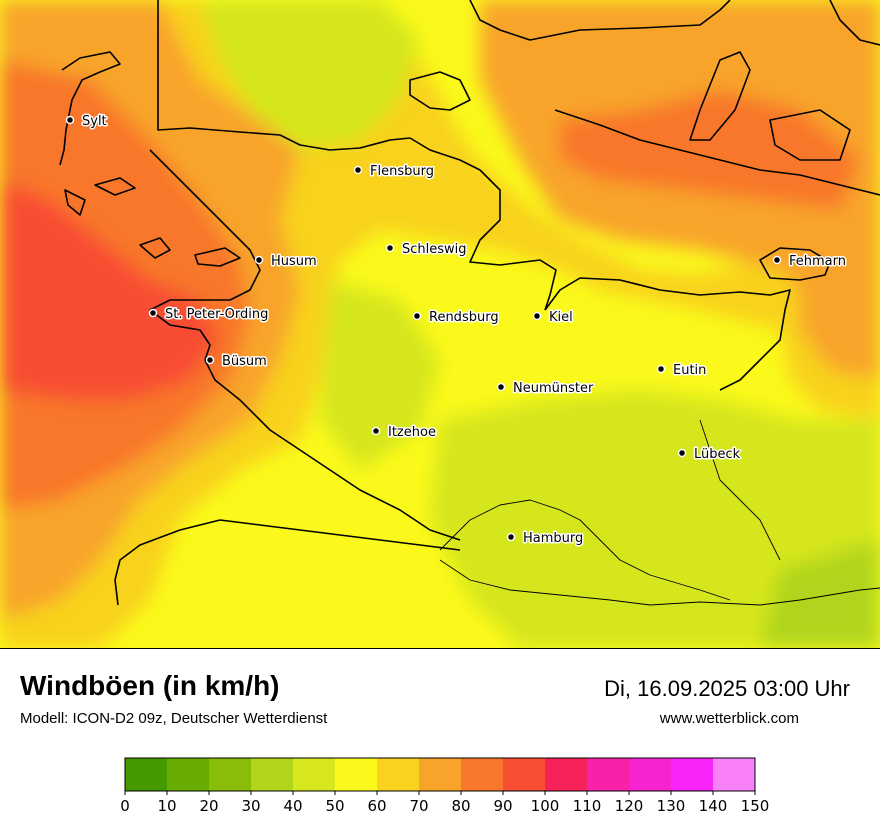  What do you see at coordinates (545, 806) in the screenshot?
I see `legend-tick-label: 100` at bounding box center [545, 806].